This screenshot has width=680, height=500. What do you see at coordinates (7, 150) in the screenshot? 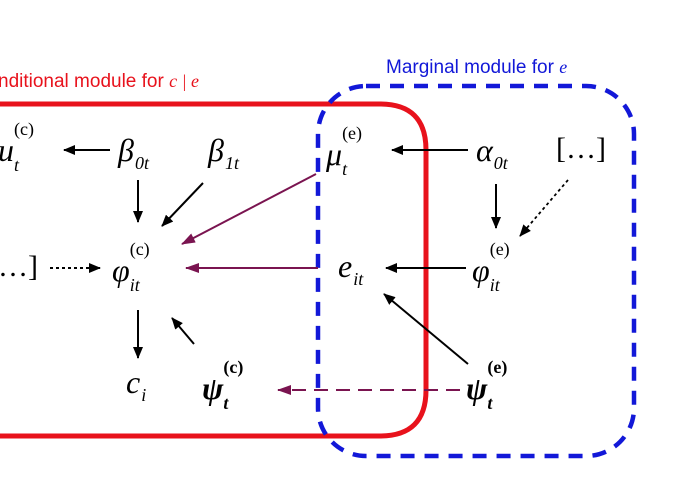
I see `node-mu-c-base: u` at bounding box center [7, 150].